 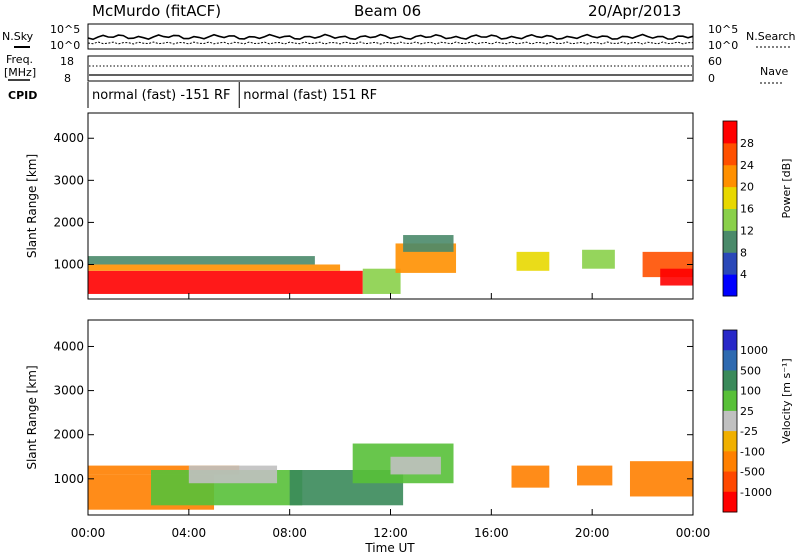 What do you see at coordinates (592, 533) in the screenshot?
I see `x-tick-label: 20:00` at bounding box center [592, 533].